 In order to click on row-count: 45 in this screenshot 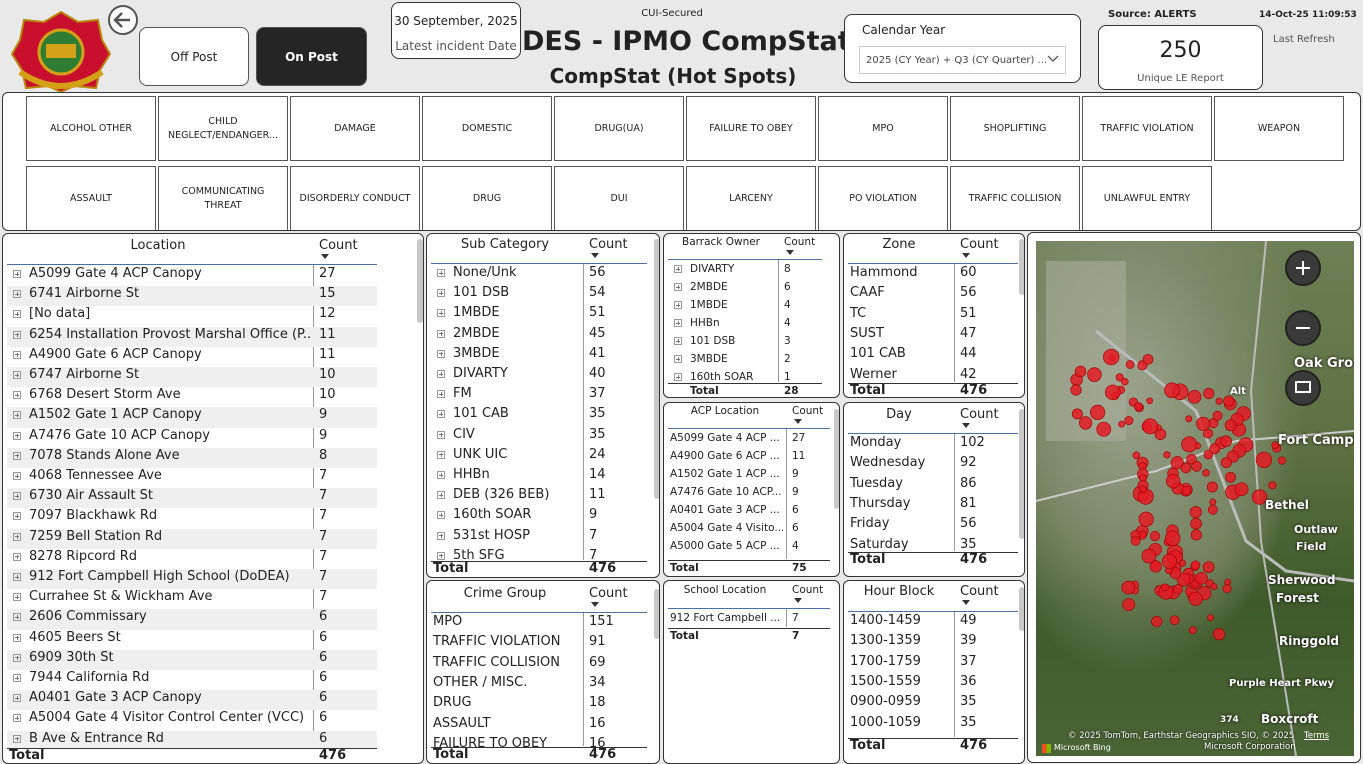, I will do `click(597, 333)`.